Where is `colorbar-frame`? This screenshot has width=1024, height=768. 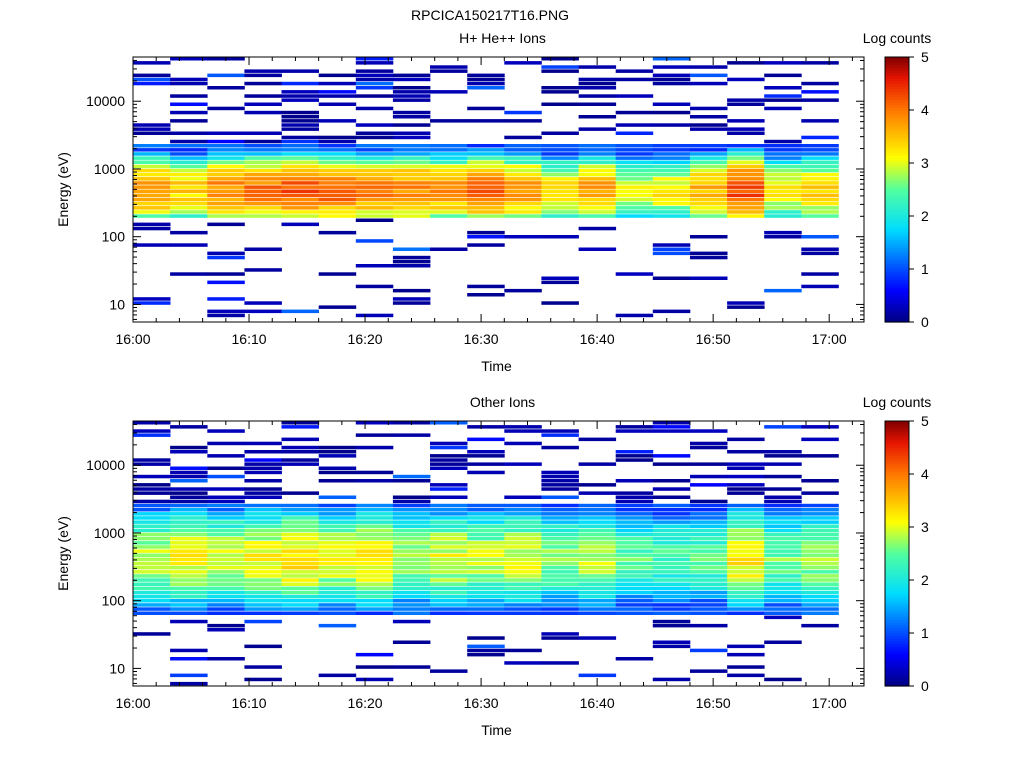
colorbar-frame is located at coordinates (897, 553).